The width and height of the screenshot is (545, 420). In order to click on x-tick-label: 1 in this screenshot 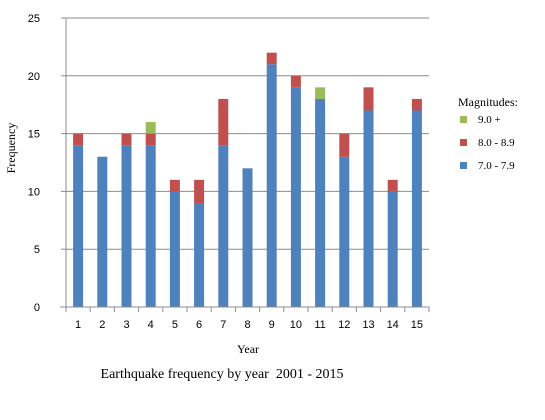, I will do `click(78, 325)`.